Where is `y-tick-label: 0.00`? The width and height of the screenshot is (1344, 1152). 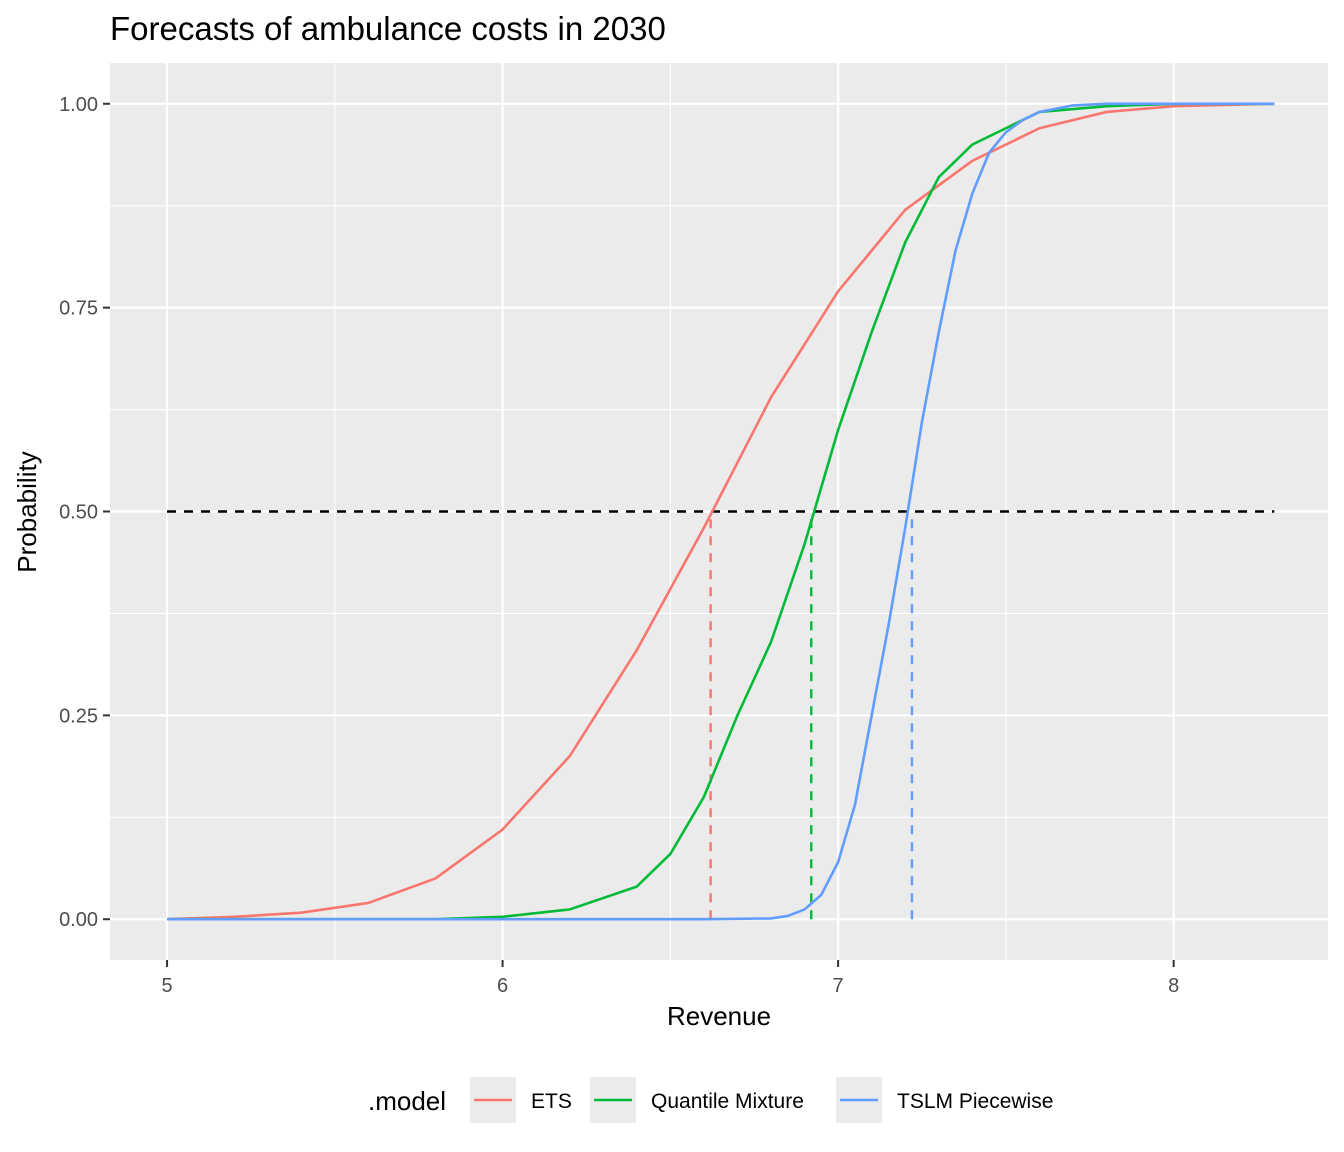 y-tick-label: 0.00 is located at coordinates (78, 920).